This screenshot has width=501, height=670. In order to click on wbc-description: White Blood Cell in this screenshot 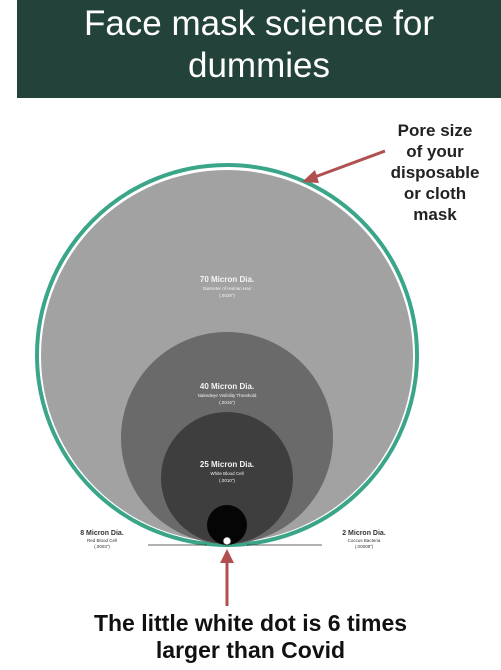, I will do `click(227, 473)`.